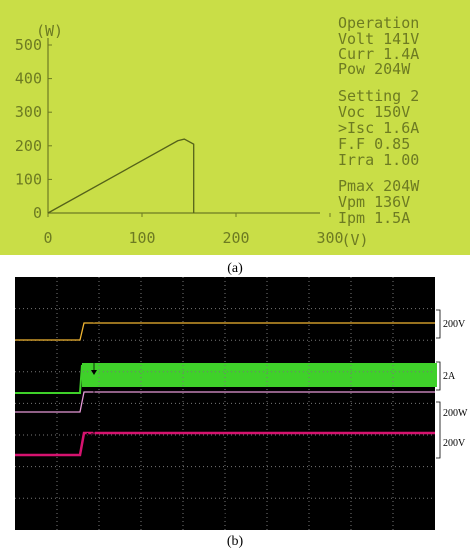  Describe the element at coordinates (378, 39) in the screenshot. I see `readout-line: Volt 141V` at that location.